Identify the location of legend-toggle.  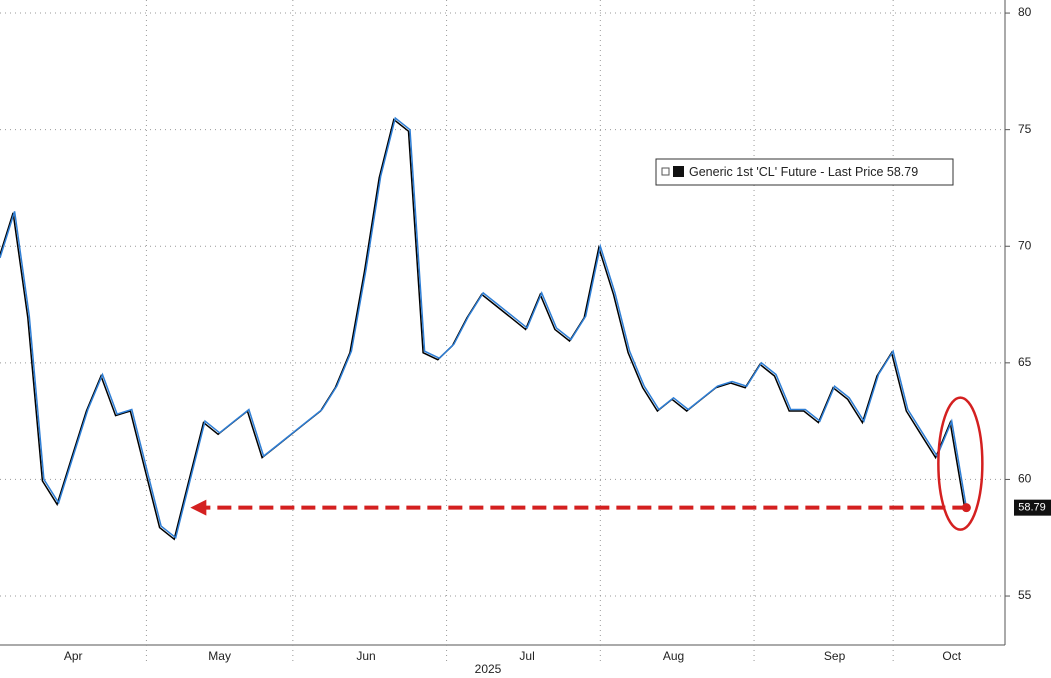
(665, 171).